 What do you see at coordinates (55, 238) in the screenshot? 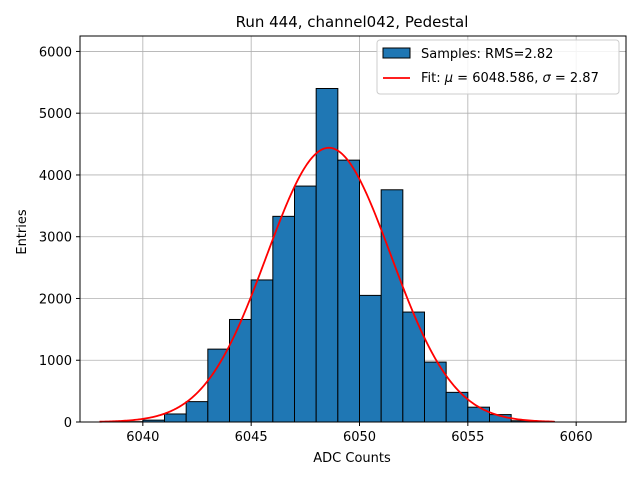
I see `y-tick-label: 3000` at bounding box center [55, 238].